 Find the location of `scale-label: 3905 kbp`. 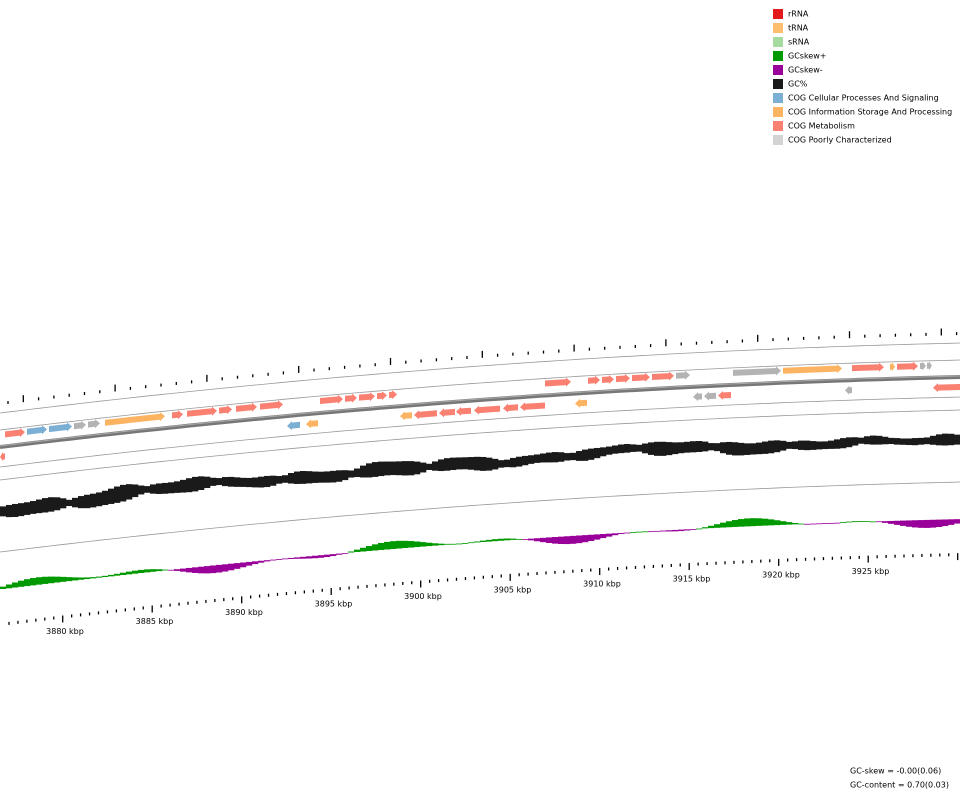

scale-label: 3905 kbp is located at coordinates (513, 589).